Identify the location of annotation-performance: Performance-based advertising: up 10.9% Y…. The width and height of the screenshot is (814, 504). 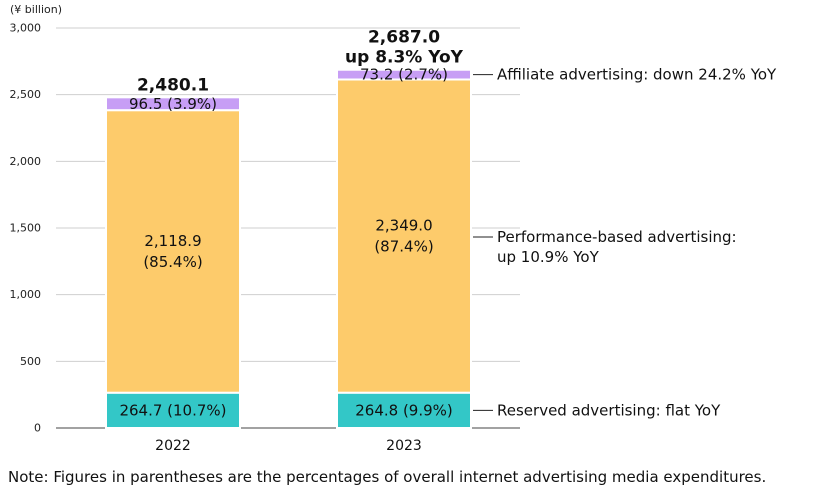
(617, 247).